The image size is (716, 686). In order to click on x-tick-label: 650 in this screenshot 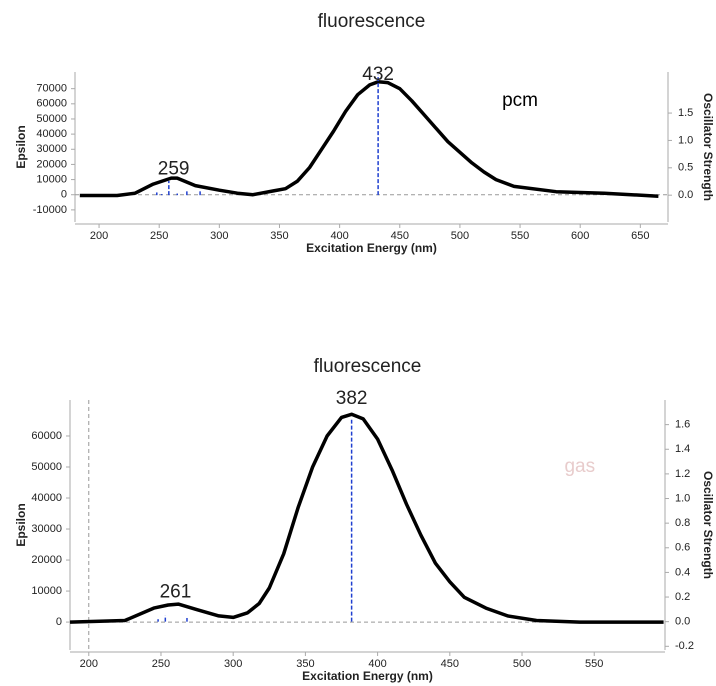, I will do `click(640, 236)`.